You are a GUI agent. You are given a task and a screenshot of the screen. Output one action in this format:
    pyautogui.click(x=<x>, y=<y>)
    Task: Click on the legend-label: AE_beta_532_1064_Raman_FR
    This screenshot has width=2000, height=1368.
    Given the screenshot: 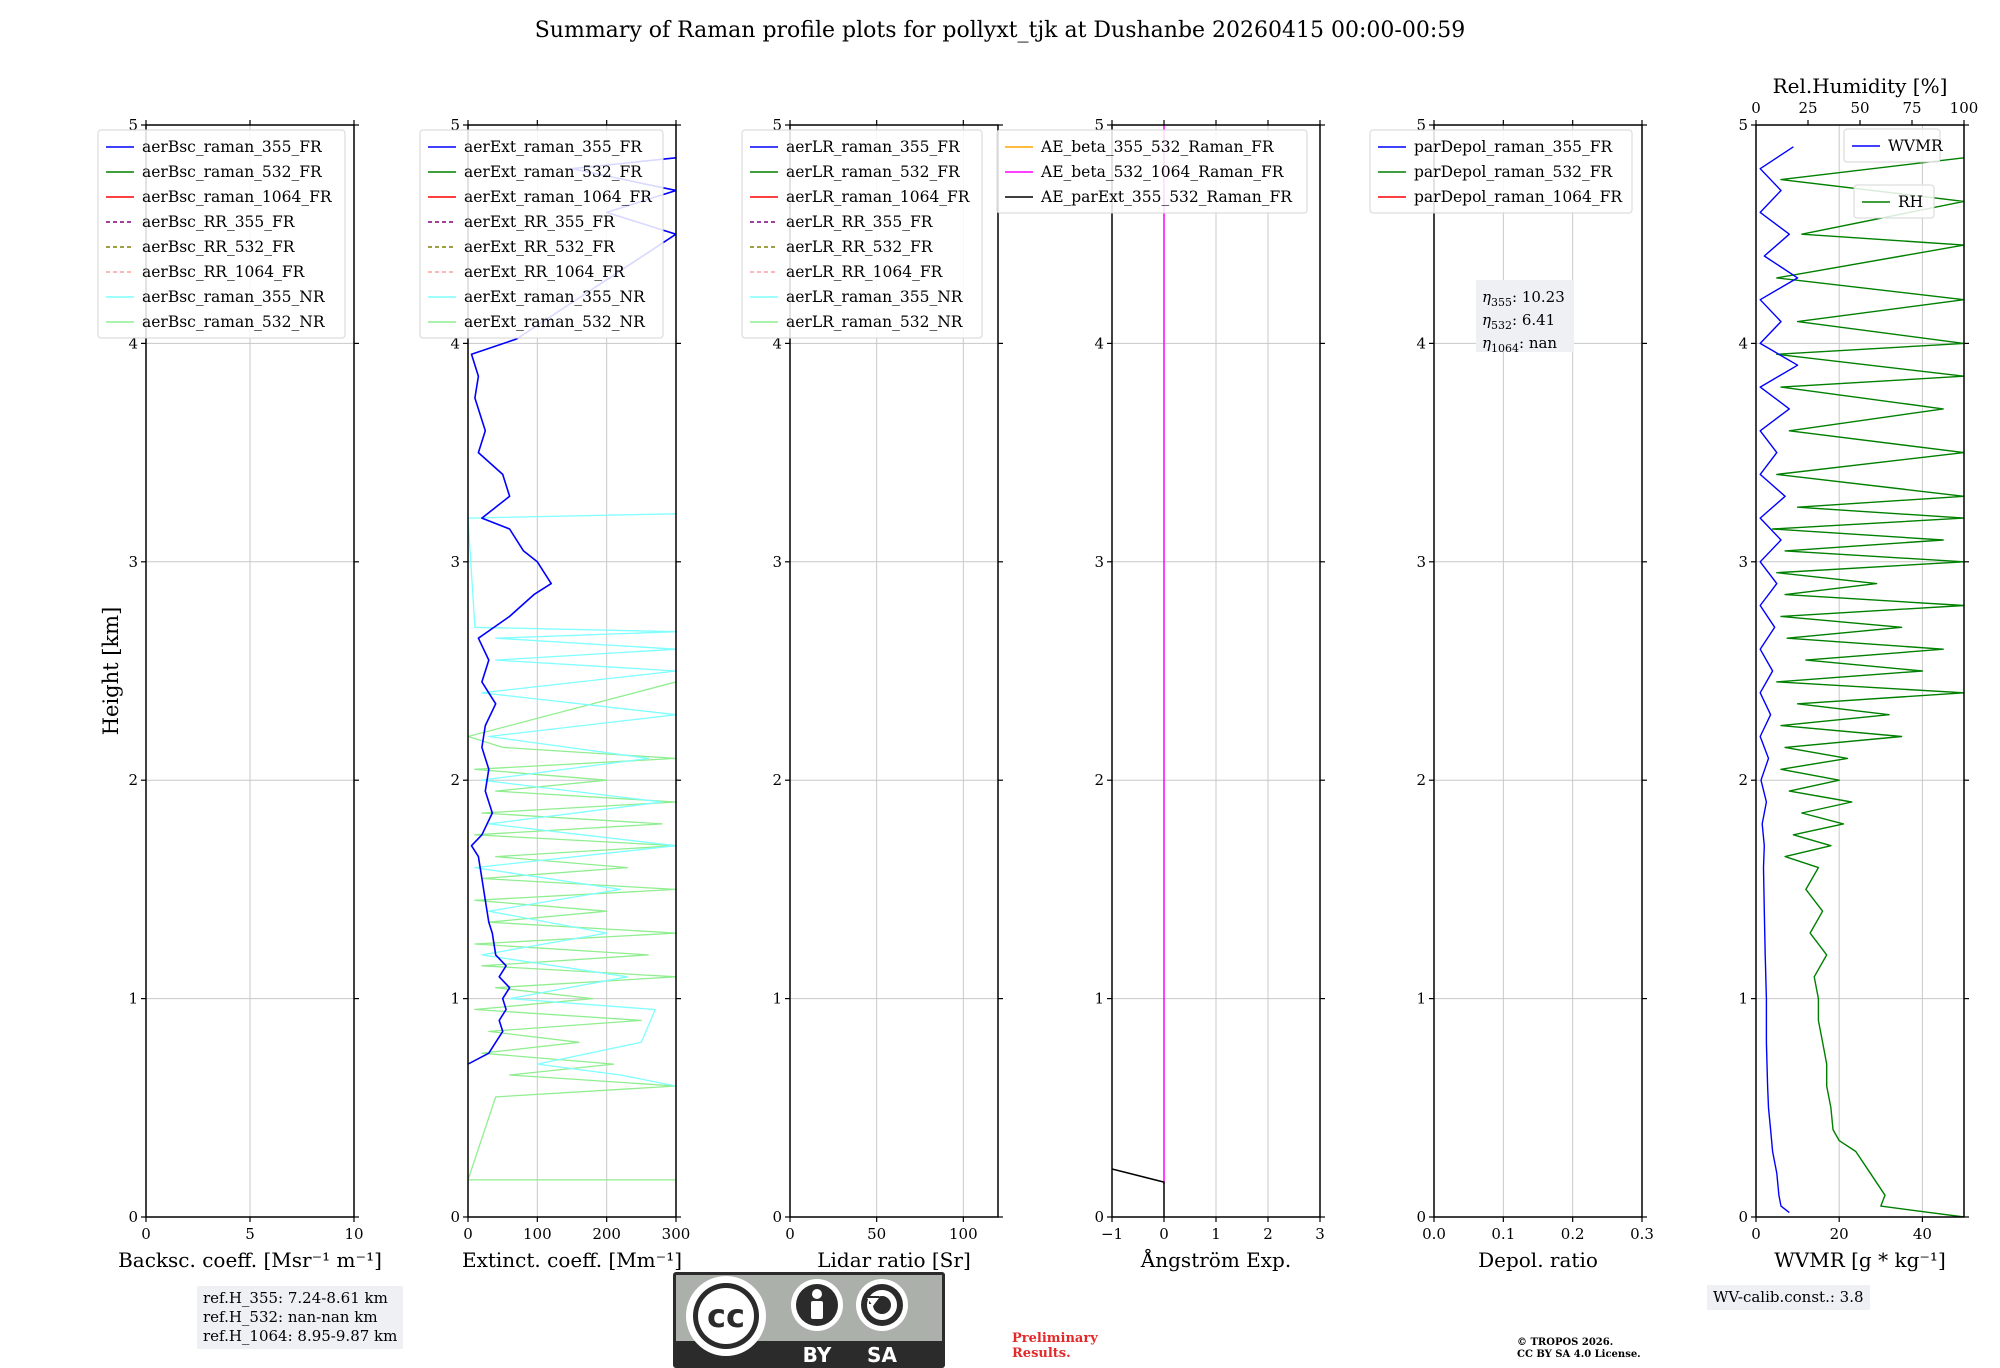 What is the action you would take?
    pyautogui.click(x=1162, y=172)
    